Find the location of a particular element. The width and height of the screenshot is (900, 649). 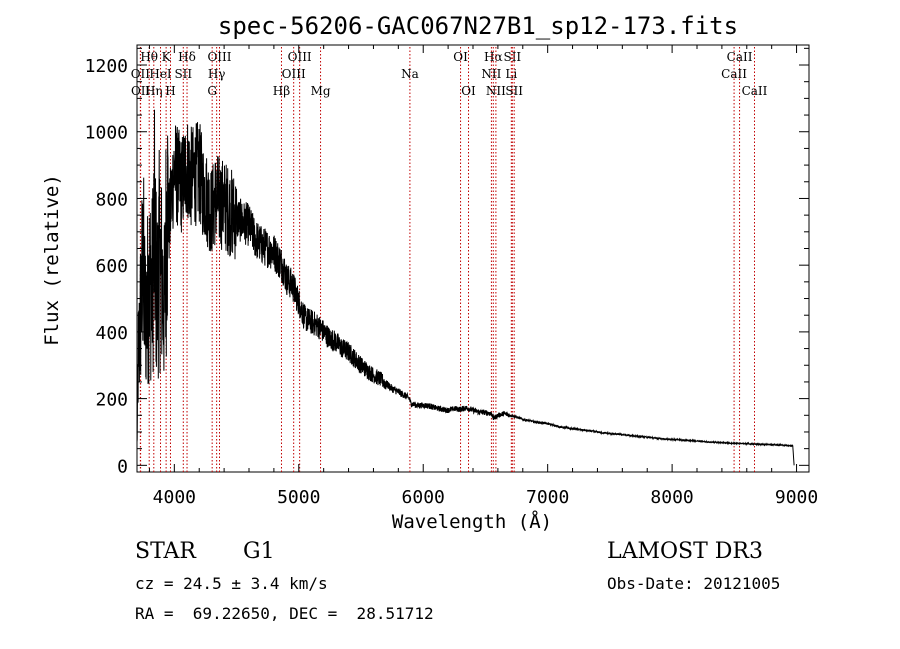

line-marker-label-16: Na is located at coordinates (410, 74).